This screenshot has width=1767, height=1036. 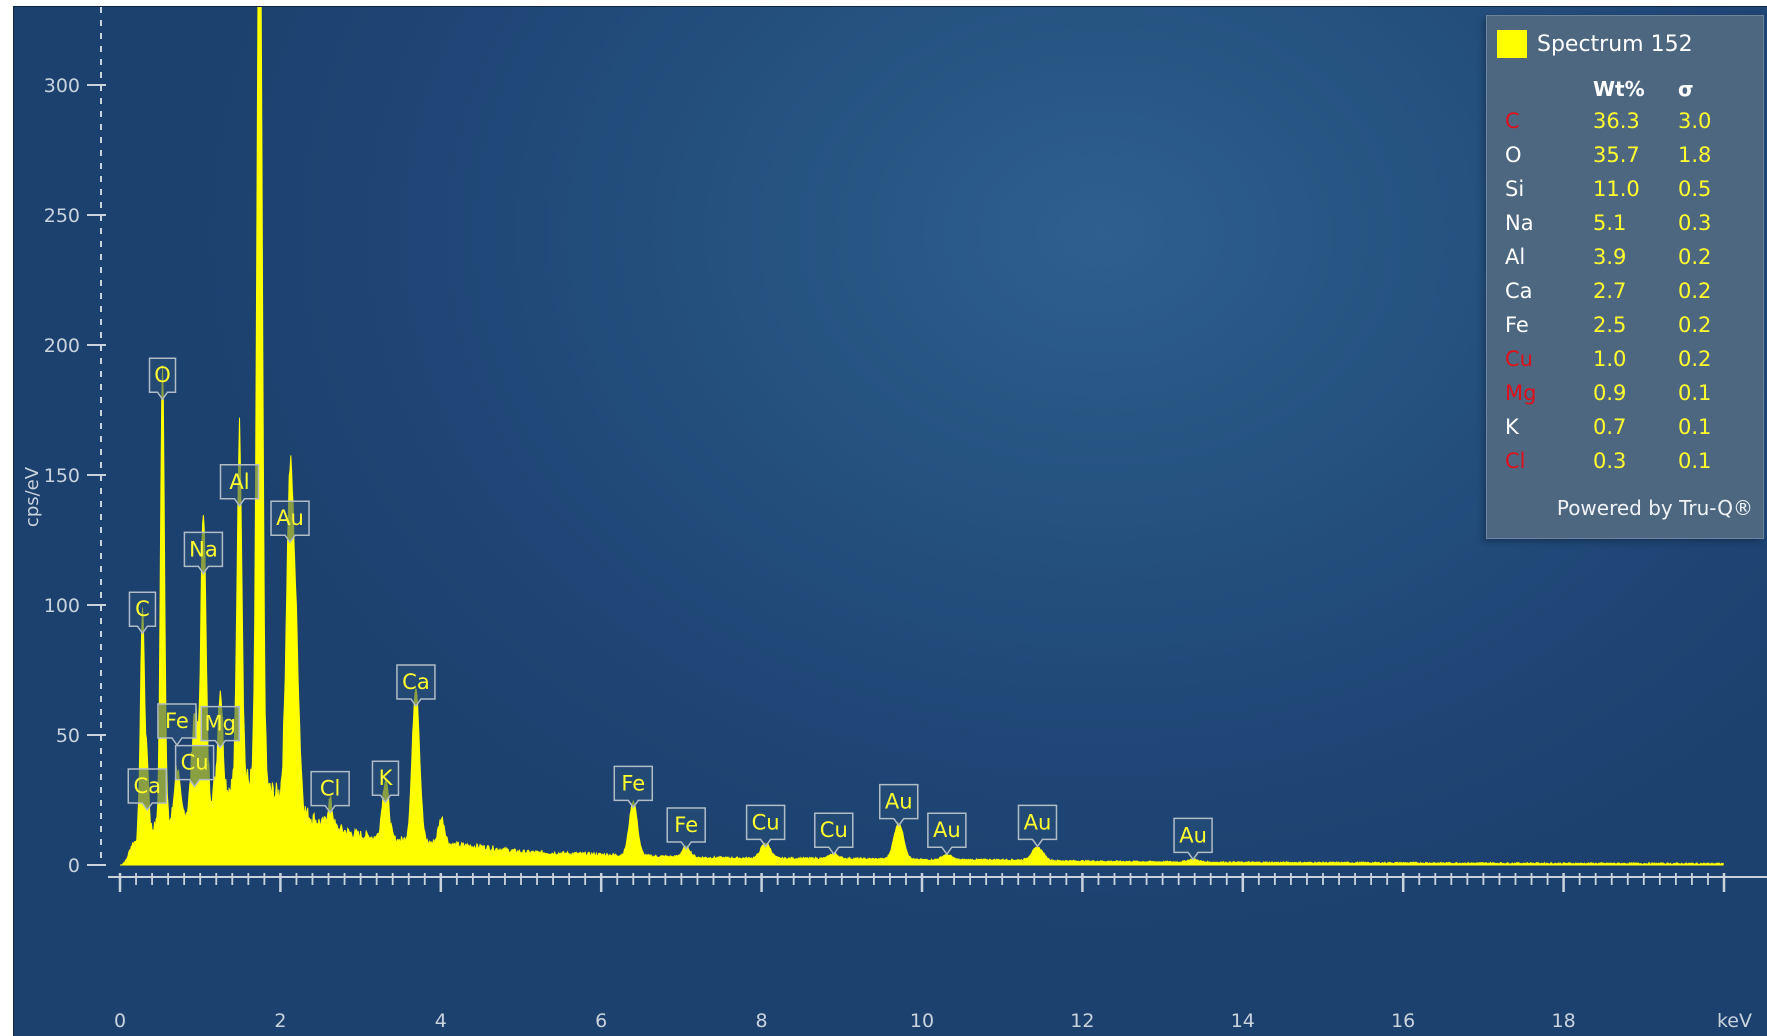 I want to click on x-tick-label: 16, so click(x=1403, y=1021).